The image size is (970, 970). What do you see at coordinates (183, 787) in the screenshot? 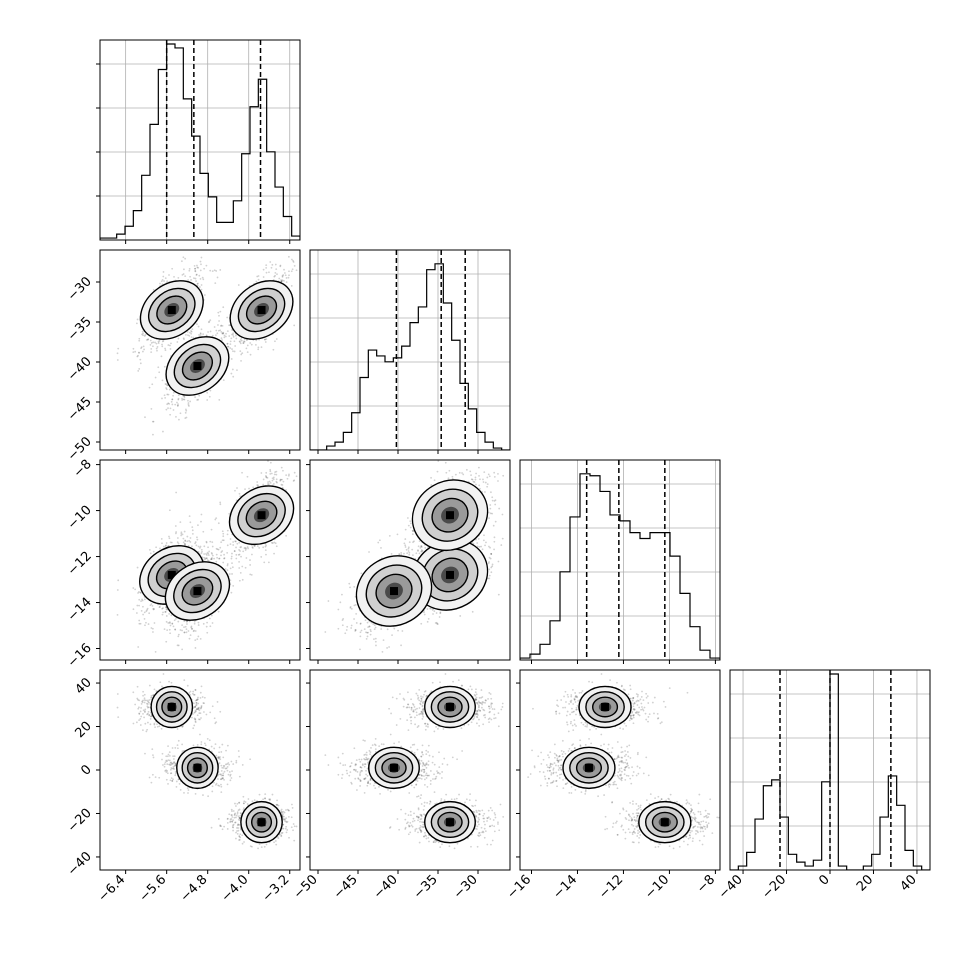
I see `panel-3-0: −6.4 −5.6 −4.8 −4.0 −3.2 −40 −20 0 20 40` at bounding box center [183, 787].